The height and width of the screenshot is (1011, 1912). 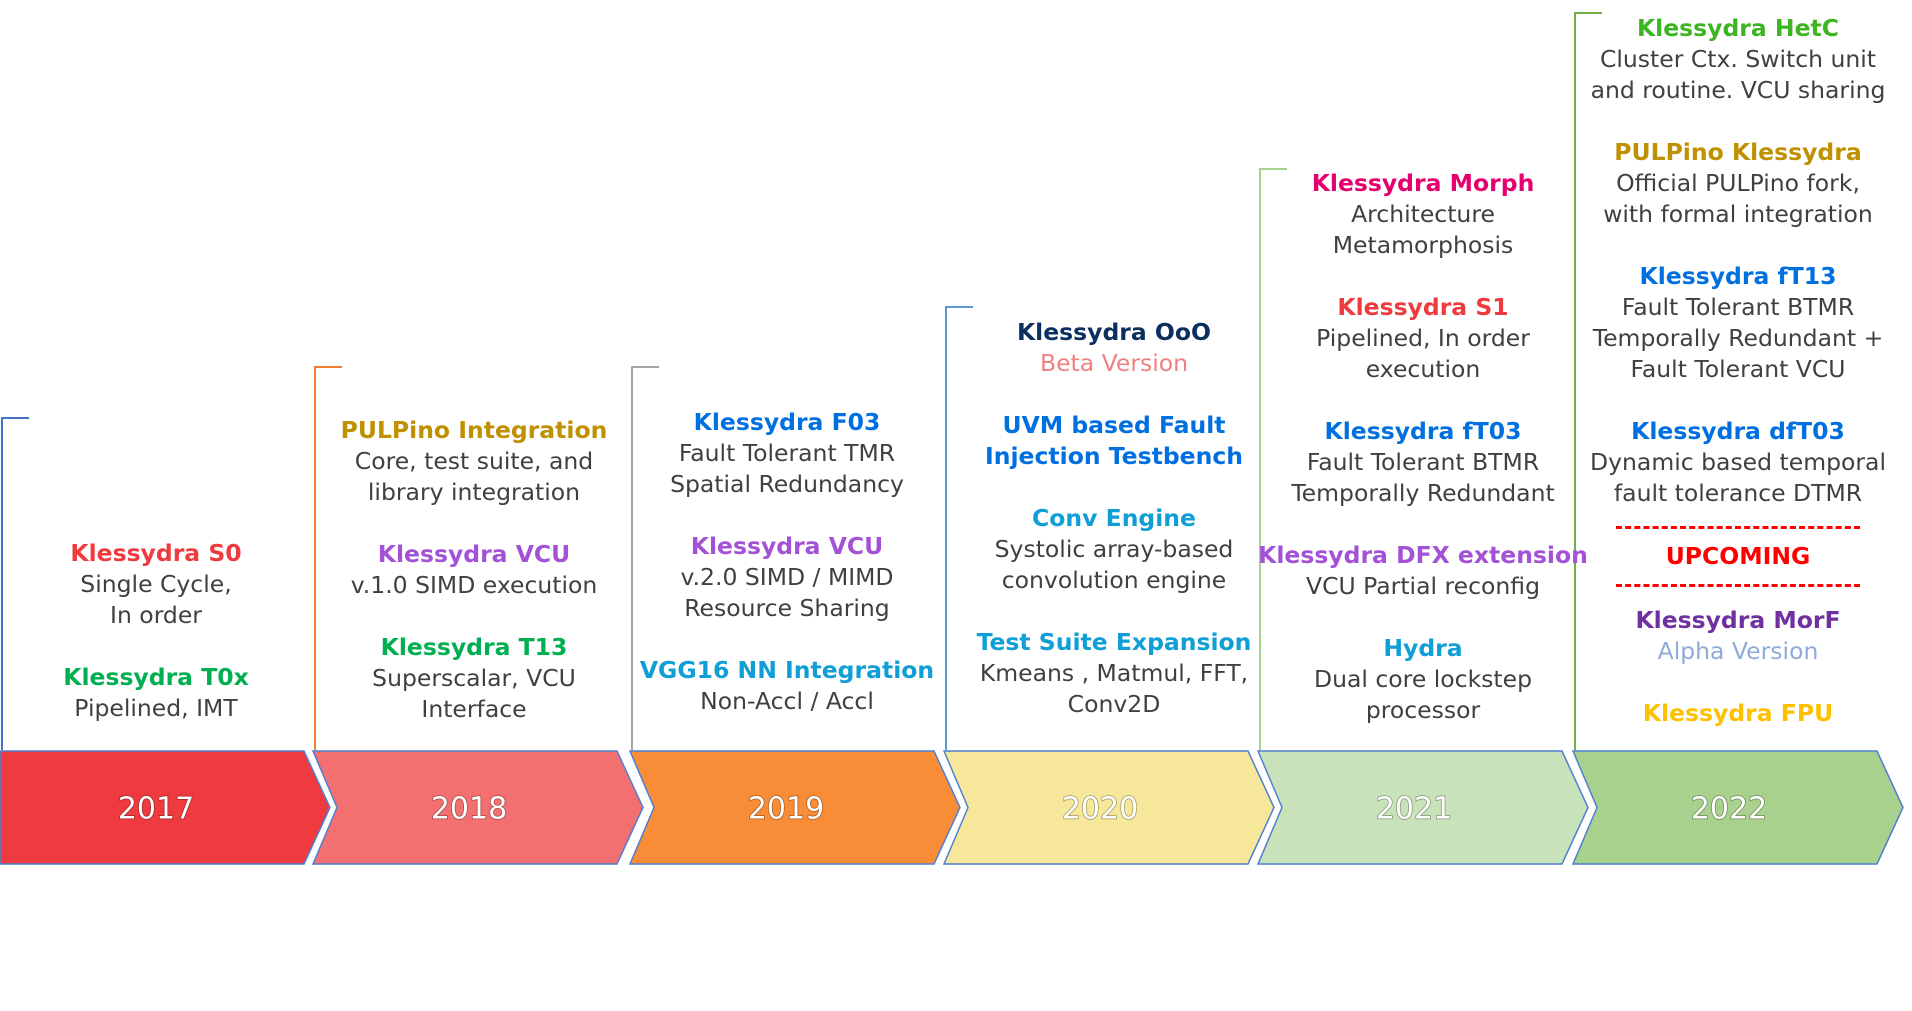 What do you see at coordinates (1423, 431) in the screenshot?
I see `milestone-title: Klessydra fT03` at bounding box center [1423, 431].